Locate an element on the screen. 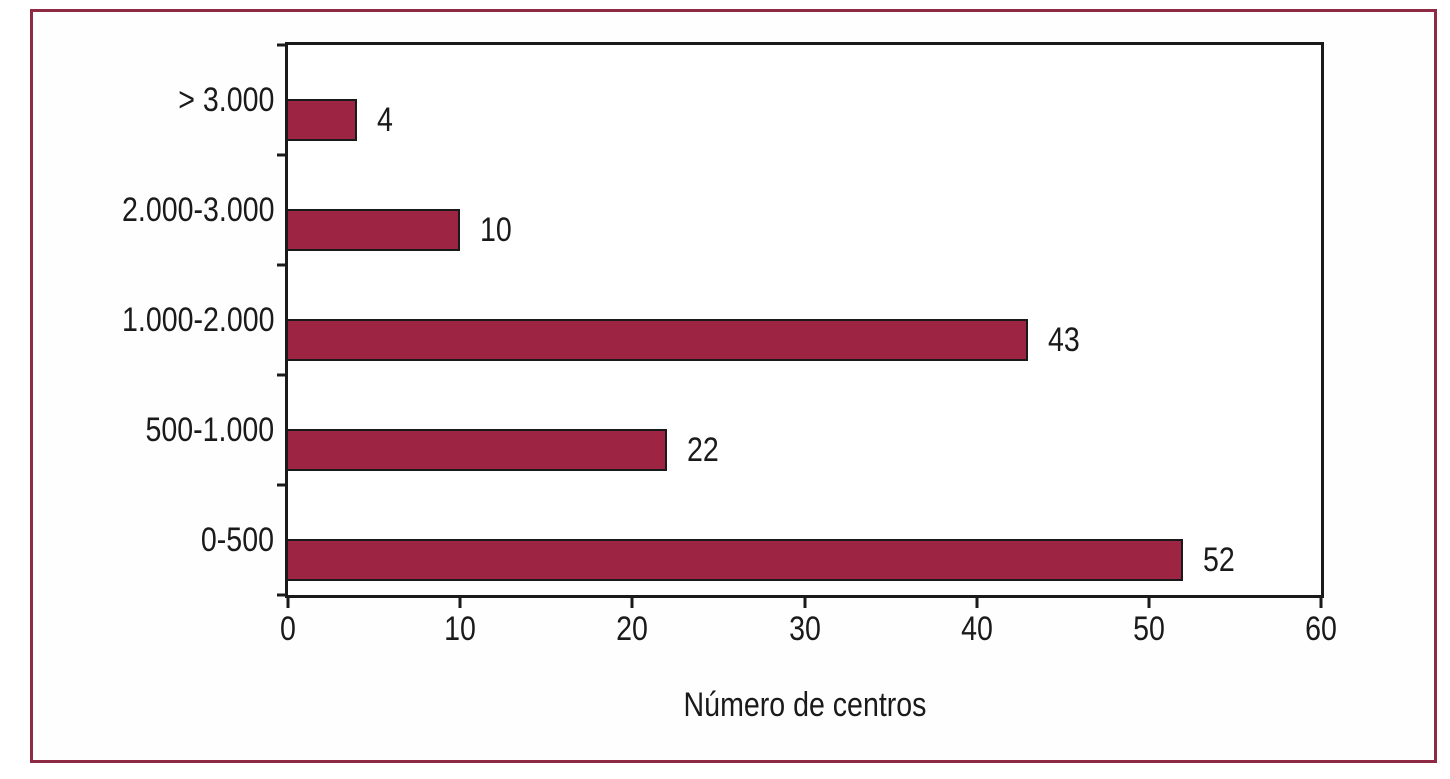  category-label-text: 1.000-2.000 is located at coordinates (197, 320).